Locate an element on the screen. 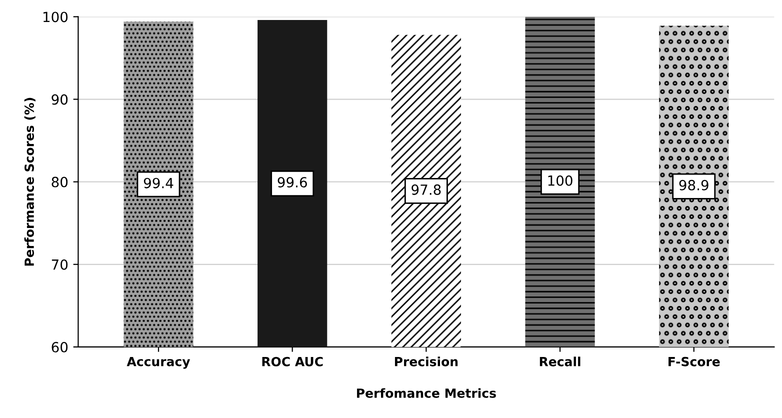 The height and width of the screenshot is (418, 782). y-tick-label: 60 is located at coordinates (60, 347).